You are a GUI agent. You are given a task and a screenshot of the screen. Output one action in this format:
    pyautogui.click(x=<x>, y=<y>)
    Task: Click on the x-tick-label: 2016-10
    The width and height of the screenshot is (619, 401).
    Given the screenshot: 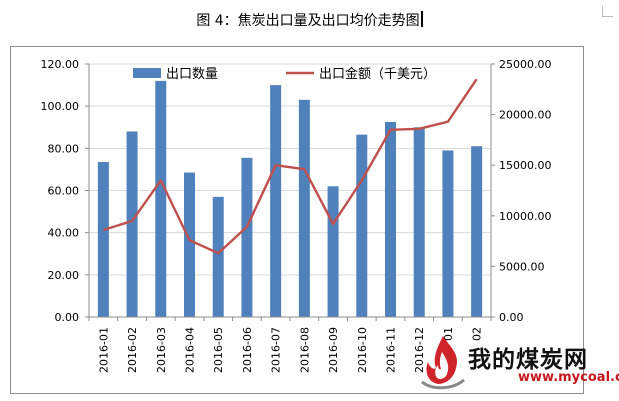 What is the action you would take?
    pyautogui.click(x=362, y=350)
    